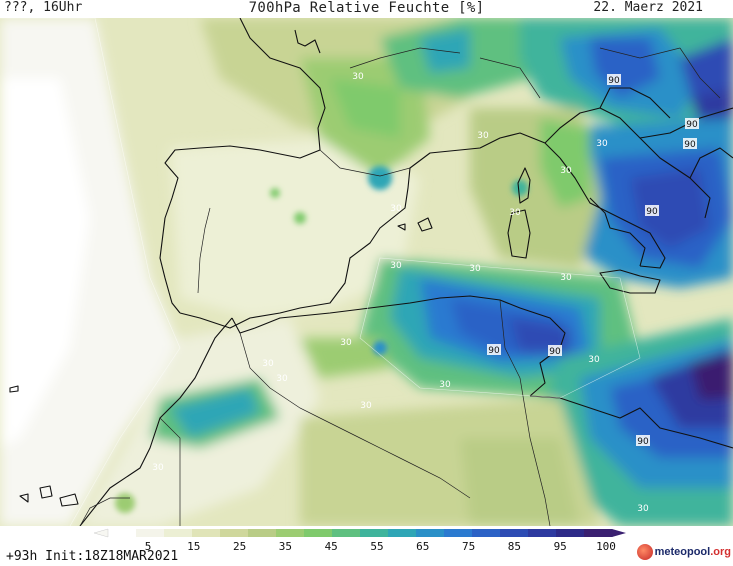  Describe the element at coordinates (376, 545) in the screenshot. I see `colorbar-tick-label: 55` at that location.